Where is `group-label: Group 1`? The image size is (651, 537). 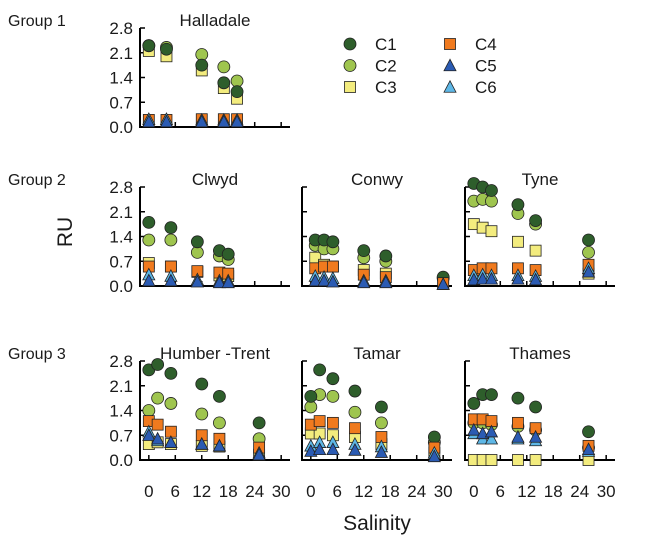
group-label: Group 1 is located at coordinates (37, 21).